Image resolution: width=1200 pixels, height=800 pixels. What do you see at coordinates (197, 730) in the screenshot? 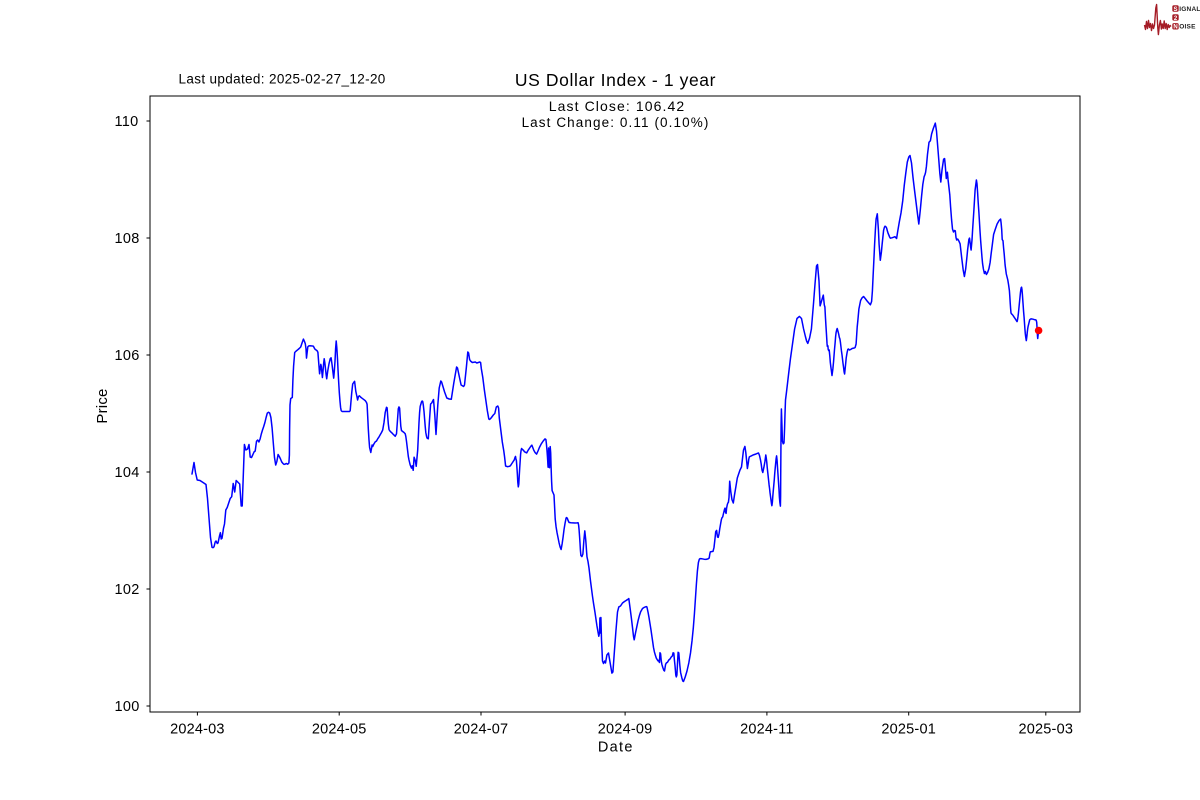
I see `svg-text: 2024-03` at bounding box center [197, 730].